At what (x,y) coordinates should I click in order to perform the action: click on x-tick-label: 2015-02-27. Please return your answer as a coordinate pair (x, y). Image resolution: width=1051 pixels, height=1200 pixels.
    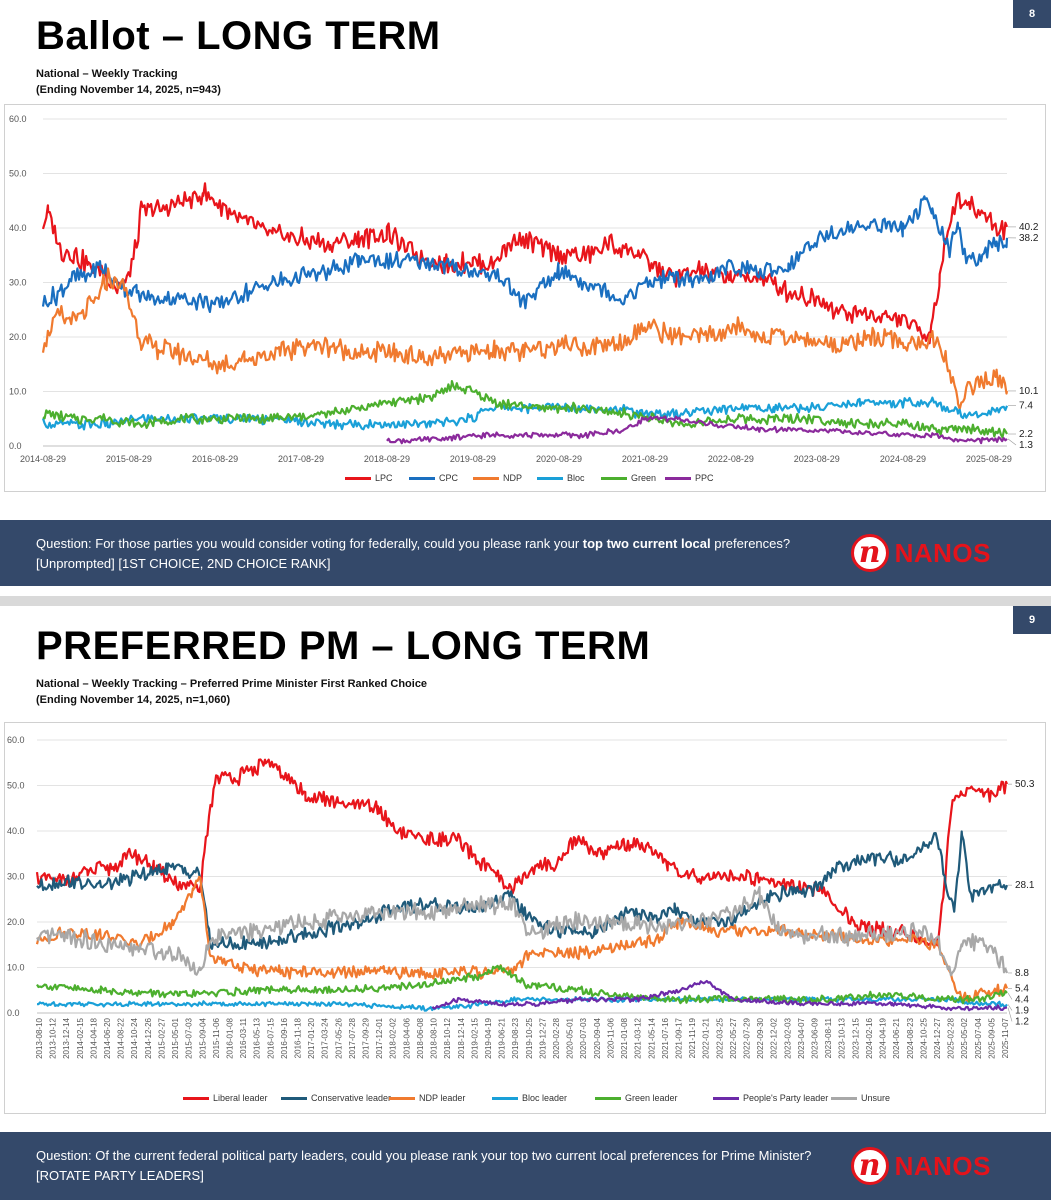
    Looking at the image, I should click on (161, 1037).